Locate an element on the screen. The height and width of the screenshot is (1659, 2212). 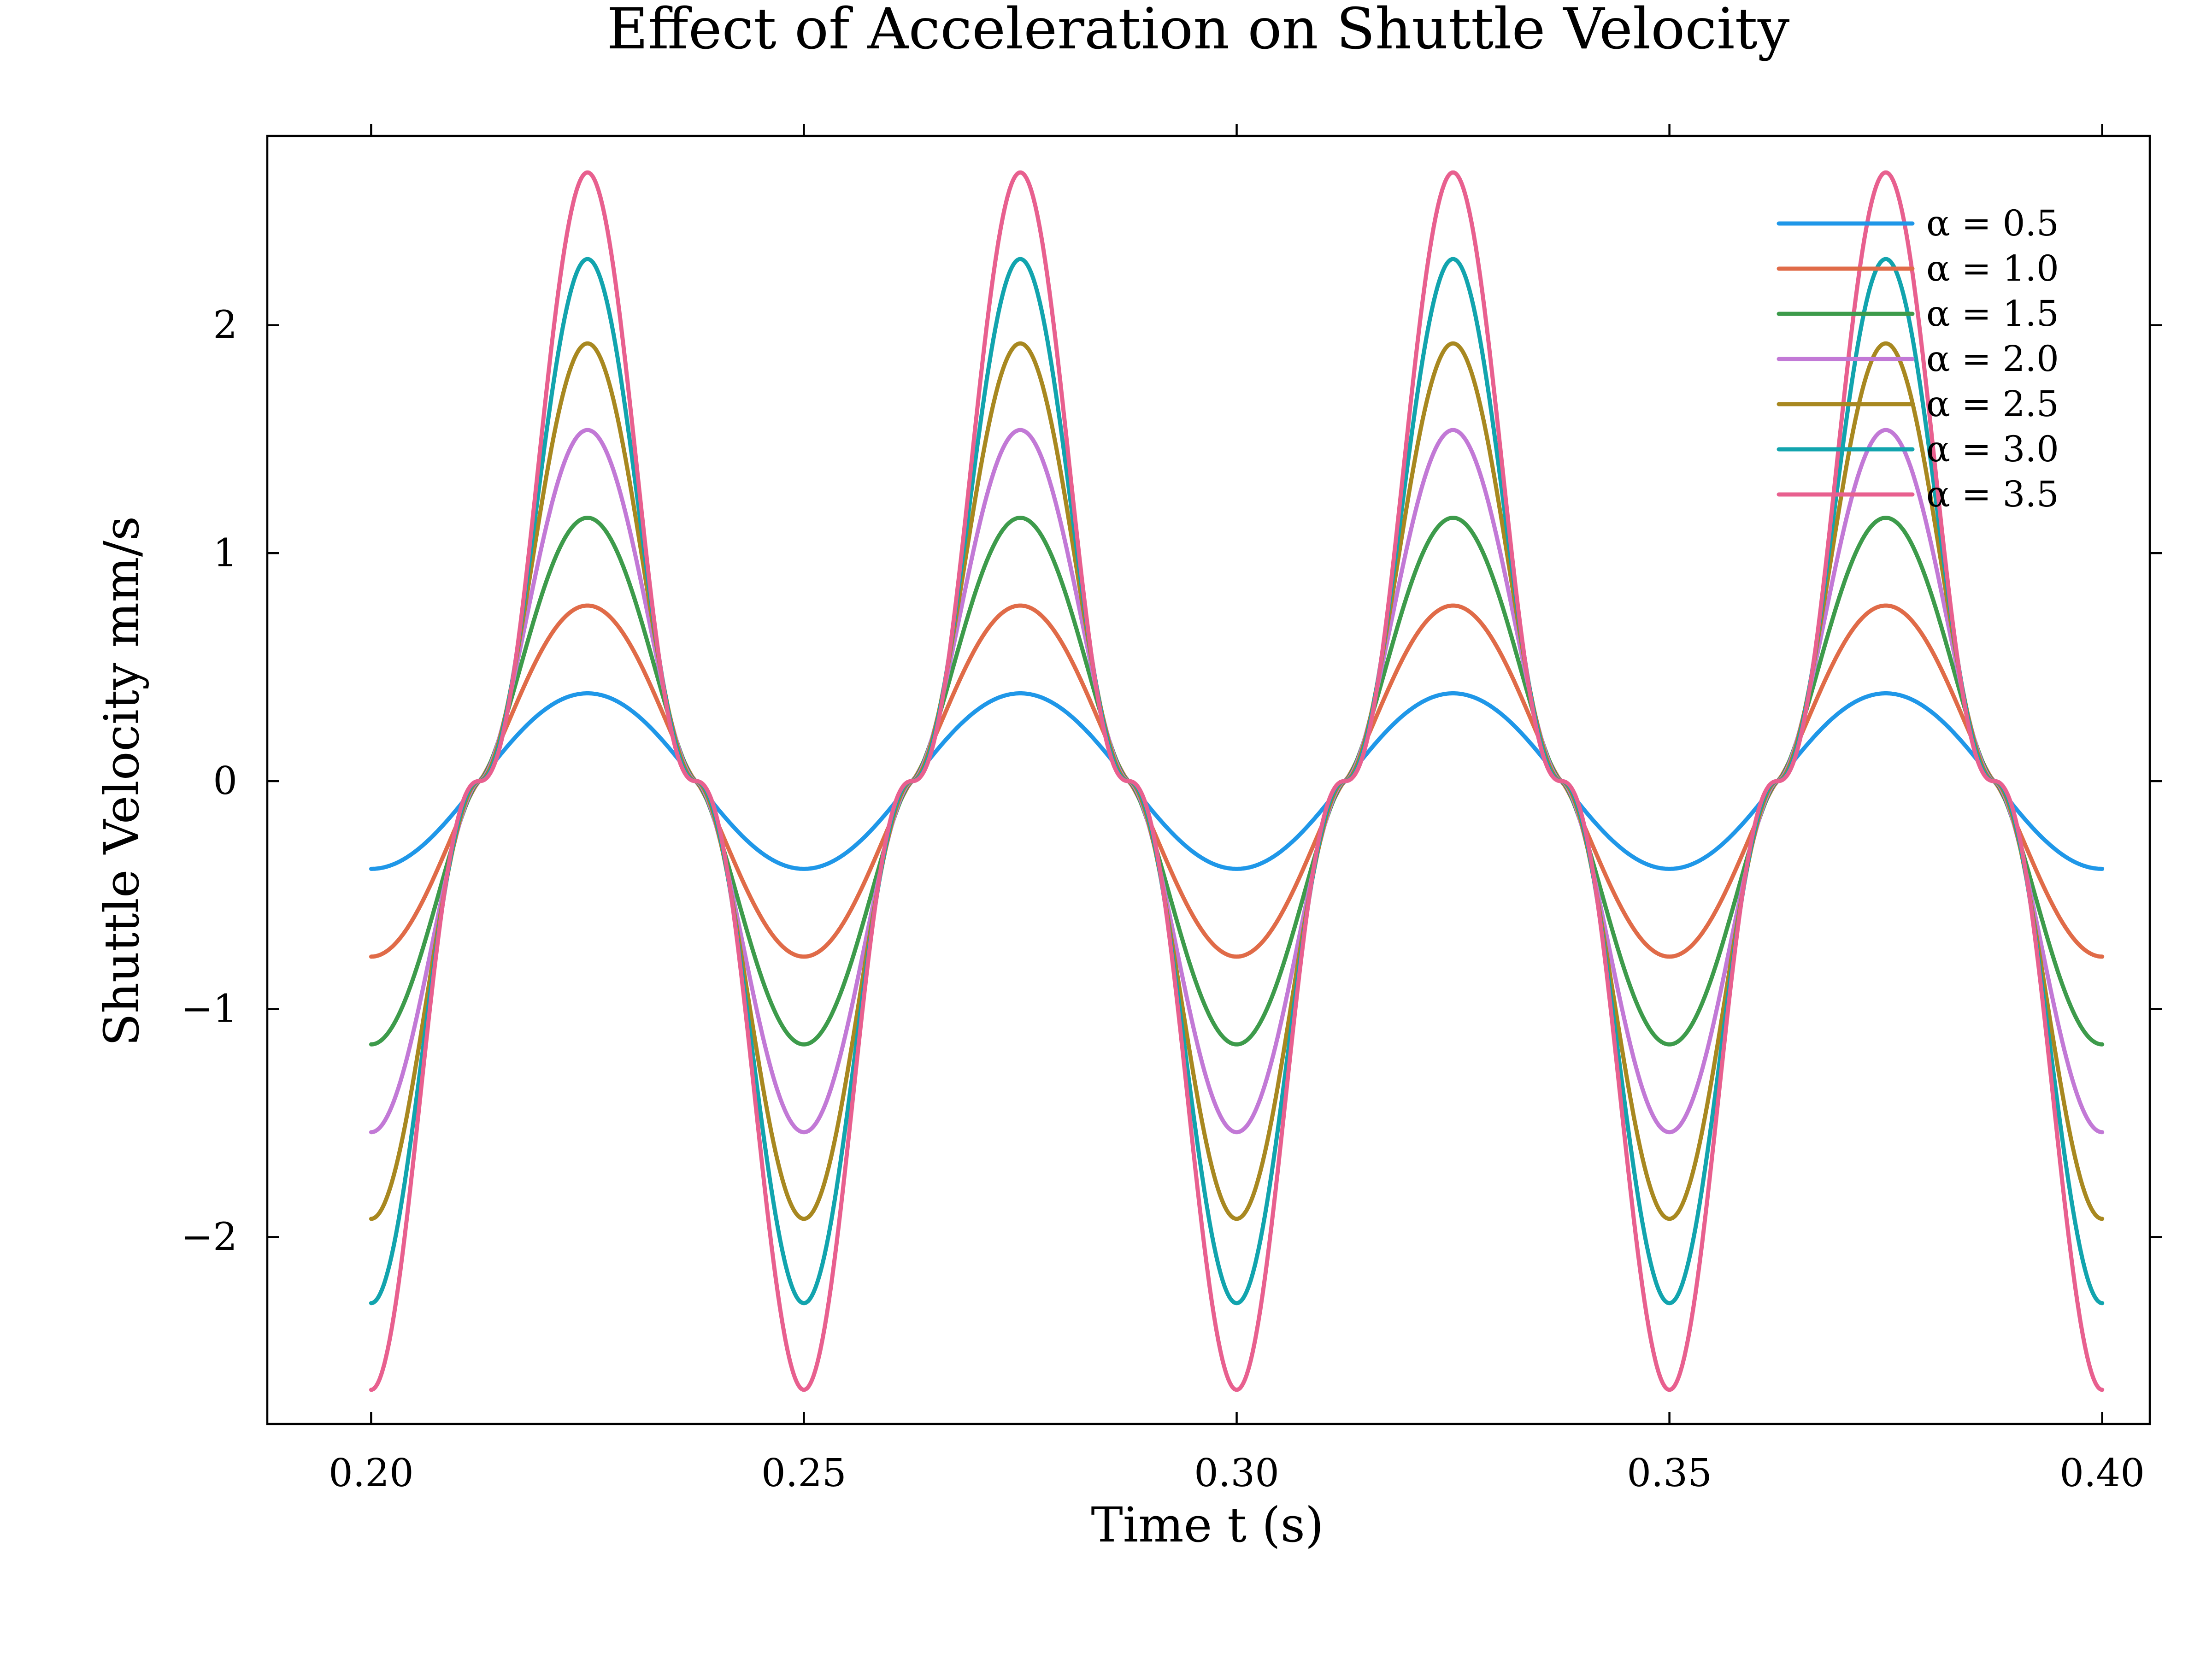
series-line is located at coordinates (1237, 781).